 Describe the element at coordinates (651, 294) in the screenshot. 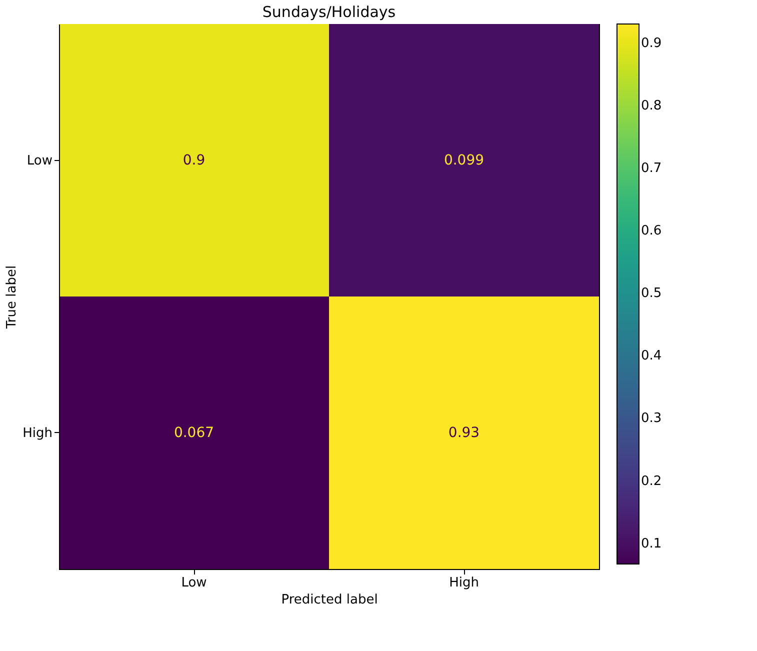

I see `color-bar-label: 0.5` at that location.